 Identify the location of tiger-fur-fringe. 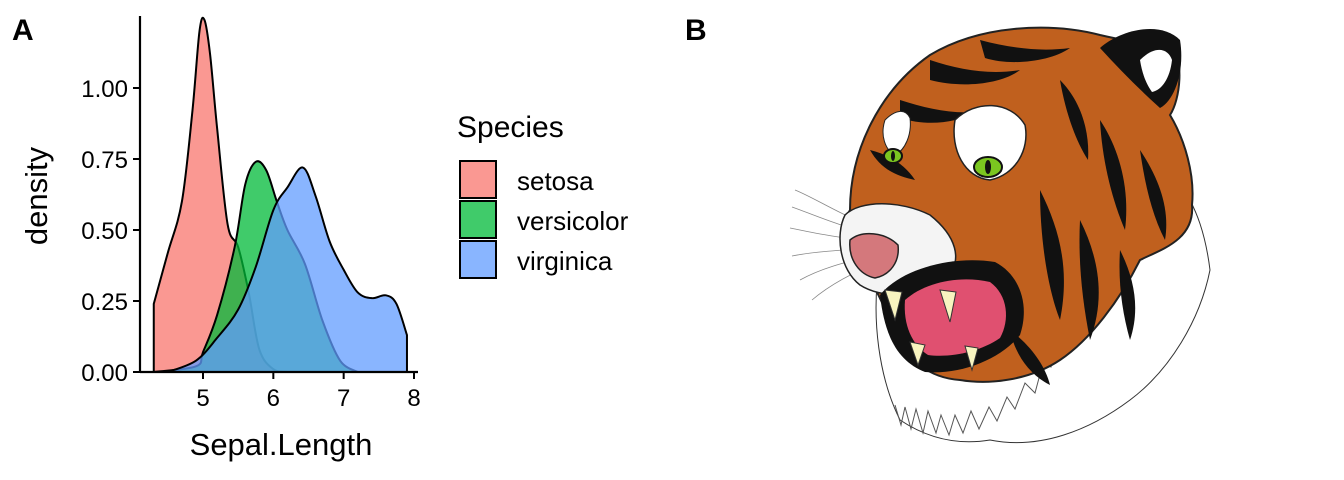
(976, 386).